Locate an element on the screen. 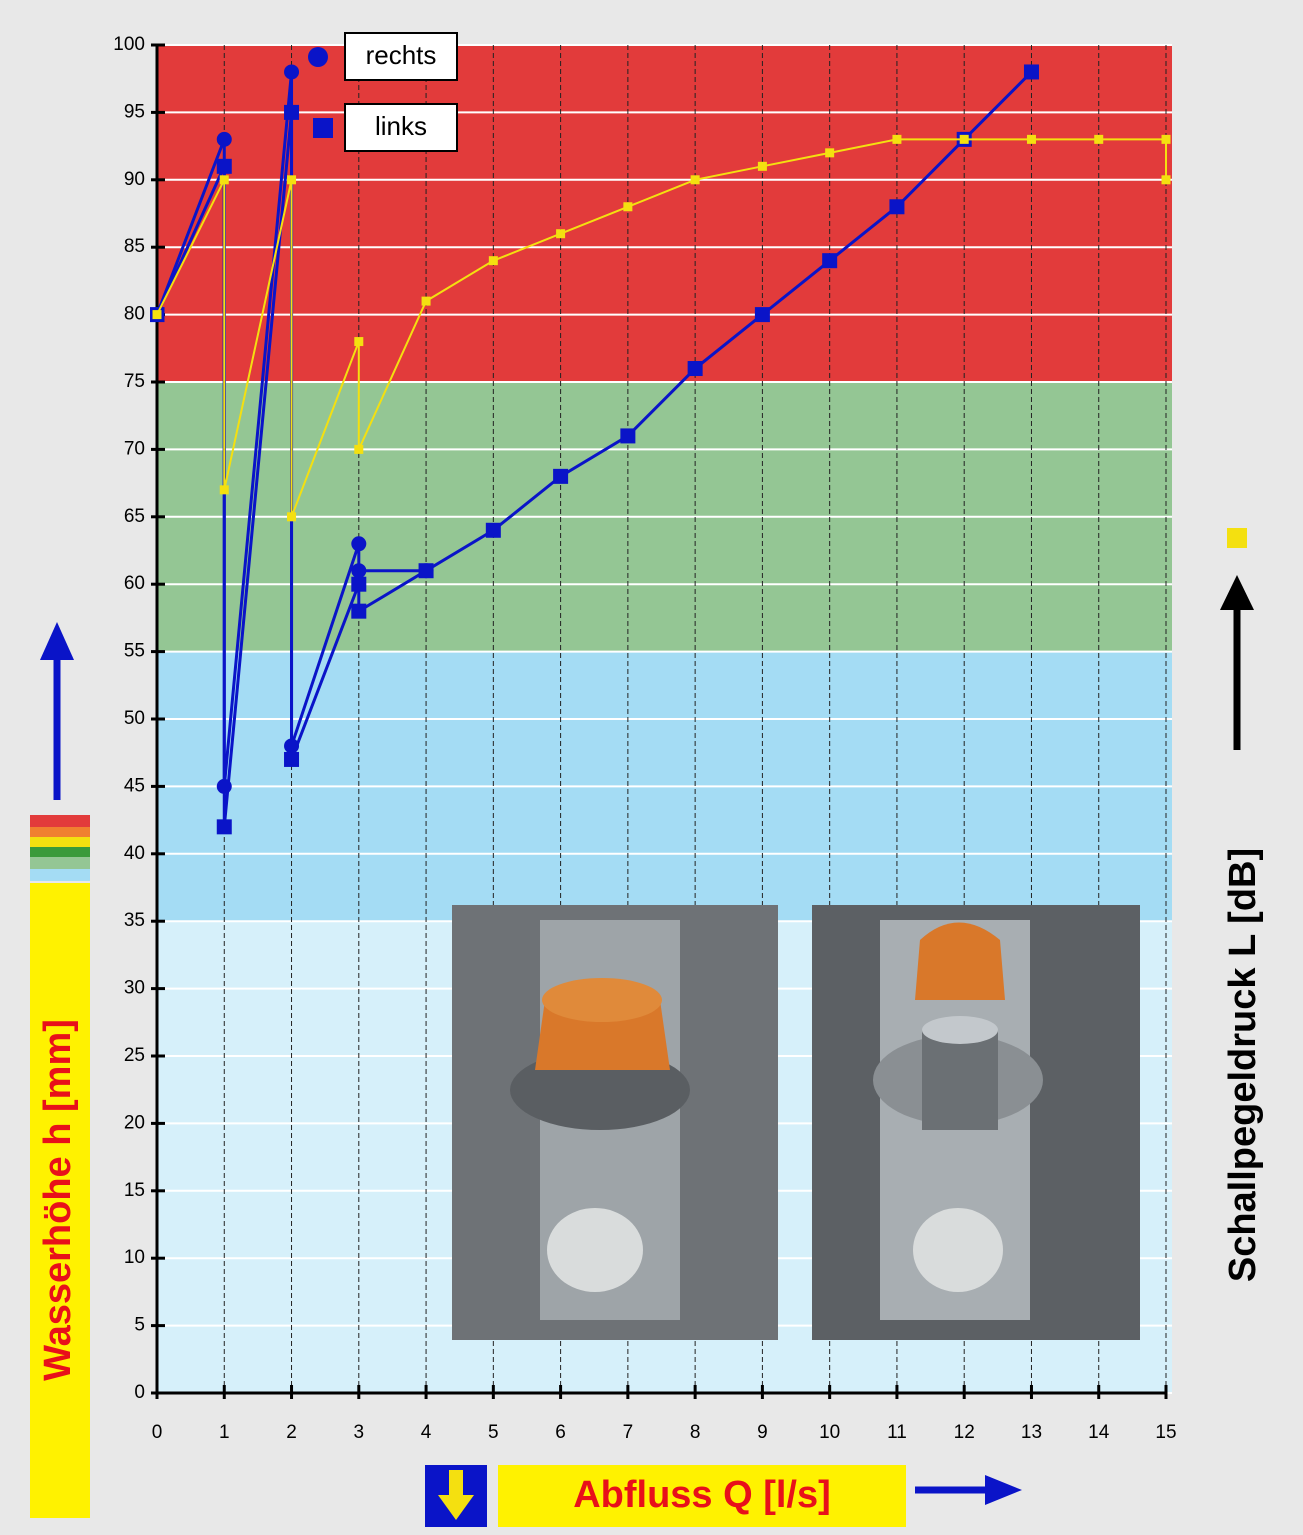 The image size is (1303, 1535). y-tick-label: 80 is located at coordinates (134, 314).